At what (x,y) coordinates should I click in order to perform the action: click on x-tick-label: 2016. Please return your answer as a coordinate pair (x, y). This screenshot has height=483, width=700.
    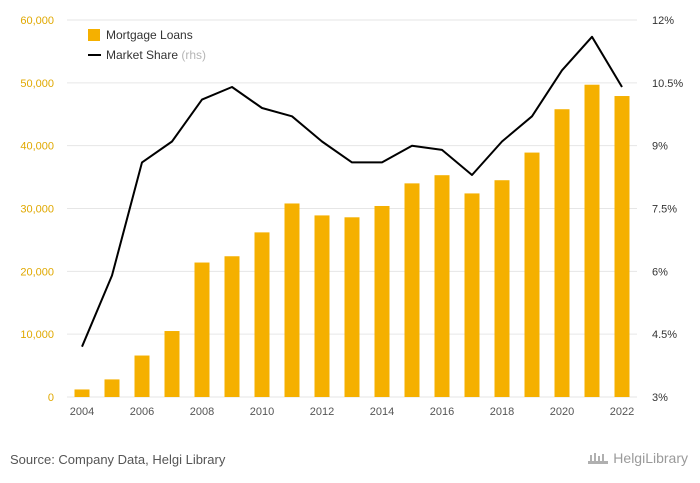
    Looking at the image, I should click on (442, 412).